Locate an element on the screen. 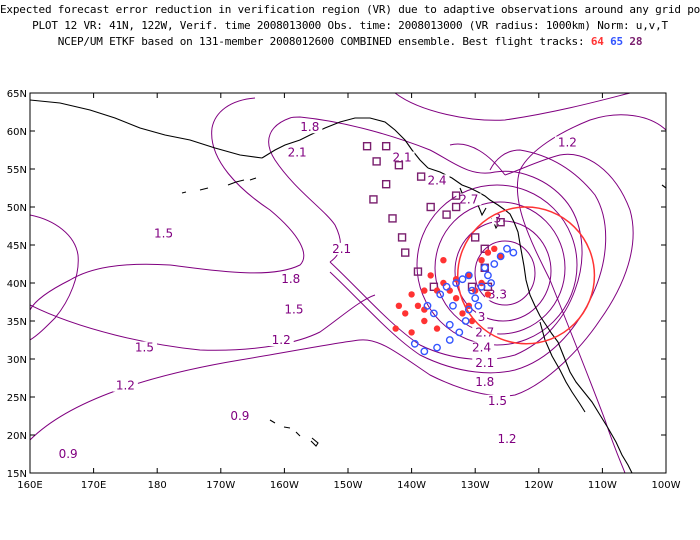 This screenshot has width=700, height=540. lon-label: 170W is located at coordinates (220, 485).